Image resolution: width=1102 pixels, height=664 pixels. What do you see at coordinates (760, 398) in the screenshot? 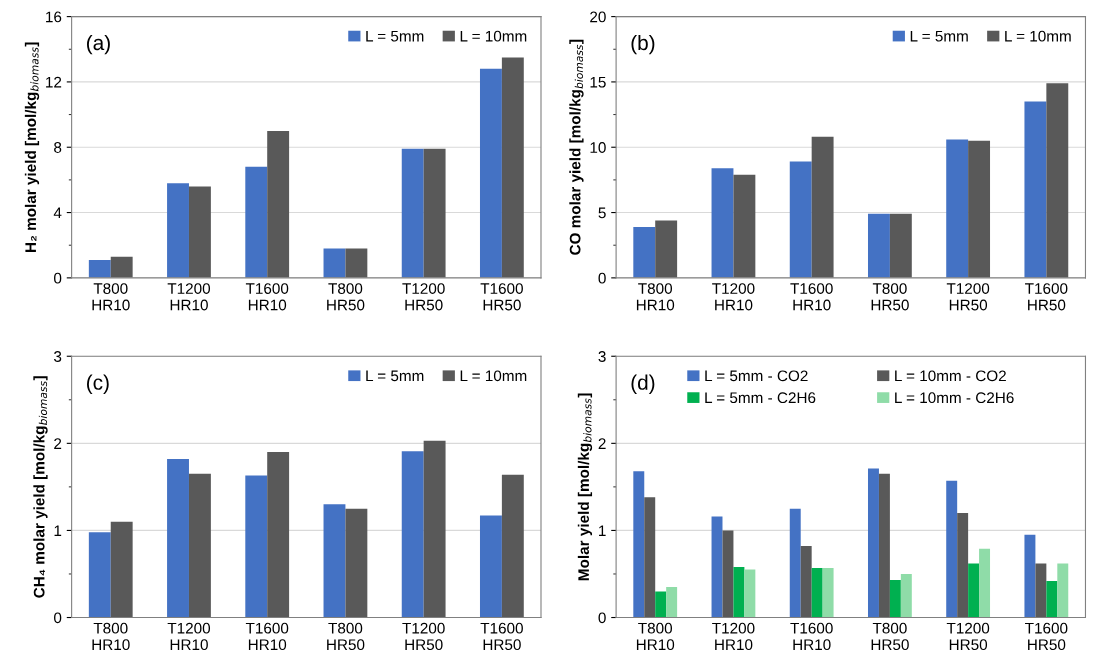
I see `legend-label: L = 5mm - C2H6` at bounding box center [760, 398].